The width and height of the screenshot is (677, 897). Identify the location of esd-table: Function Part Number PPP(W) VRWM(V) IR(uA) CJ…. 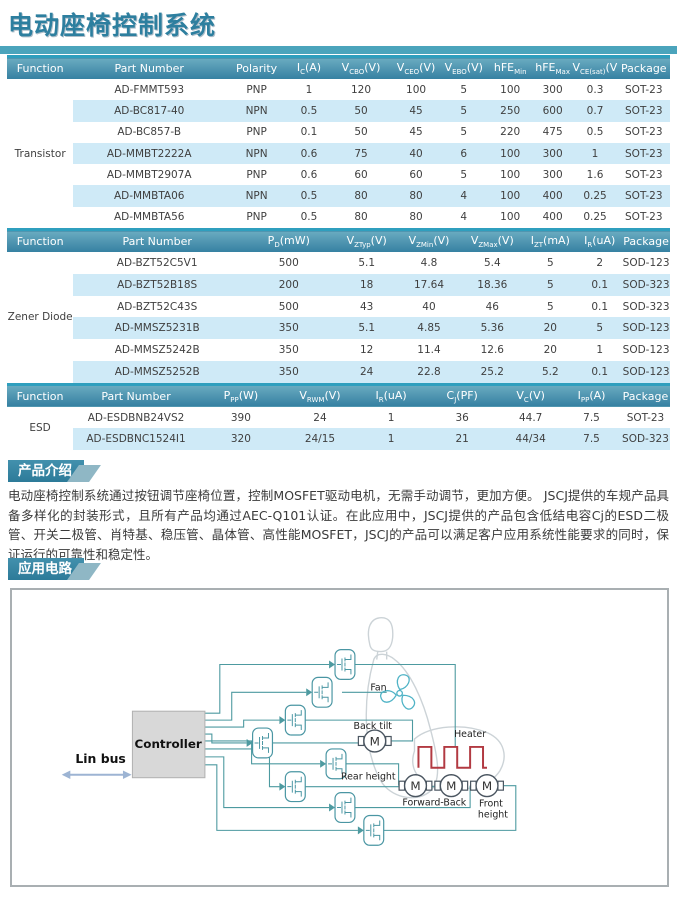
(338, 416).